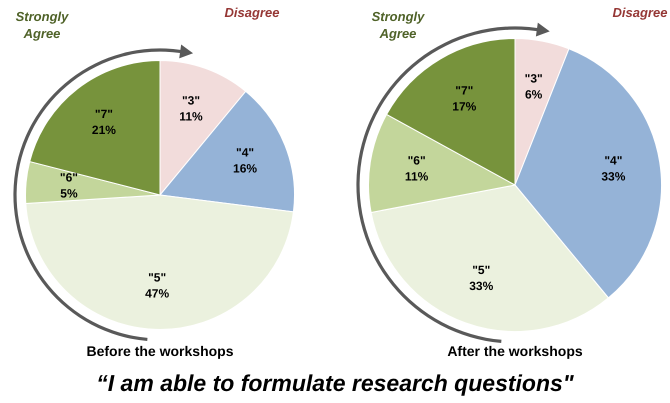 The height and width of the screenshot is (403, 670). Describe the element at coordinates (515, 351) in the screenshot. I see `text: After the workshops` at that location.